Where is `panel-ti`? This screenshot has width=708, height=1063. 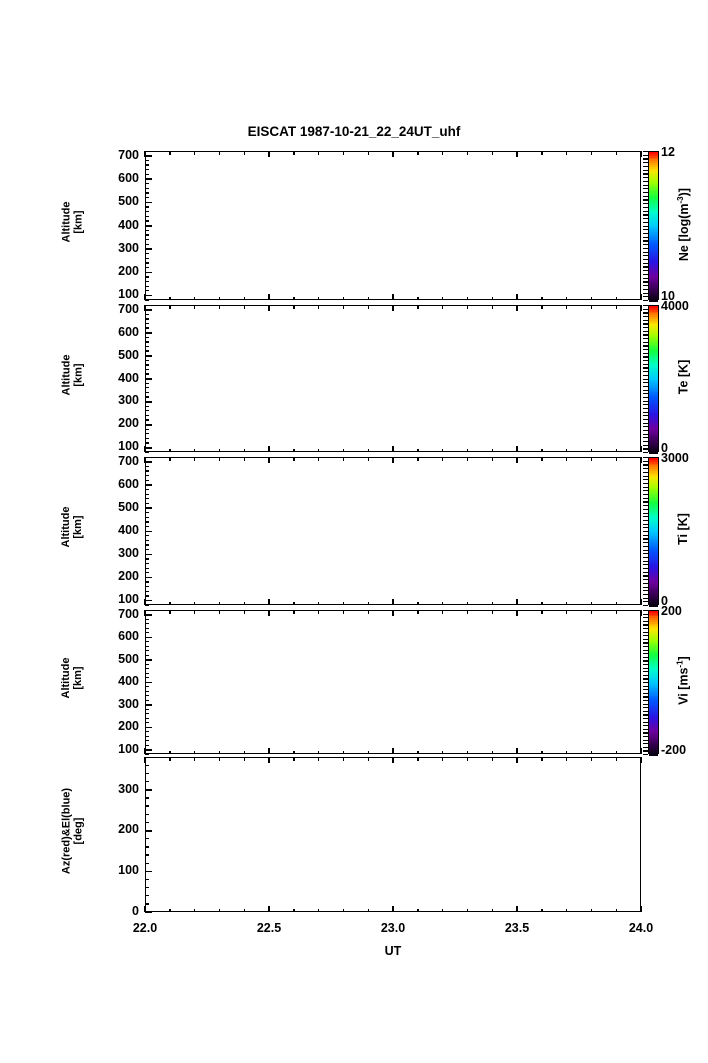 panel-ti is located at coordinates (393, 531).